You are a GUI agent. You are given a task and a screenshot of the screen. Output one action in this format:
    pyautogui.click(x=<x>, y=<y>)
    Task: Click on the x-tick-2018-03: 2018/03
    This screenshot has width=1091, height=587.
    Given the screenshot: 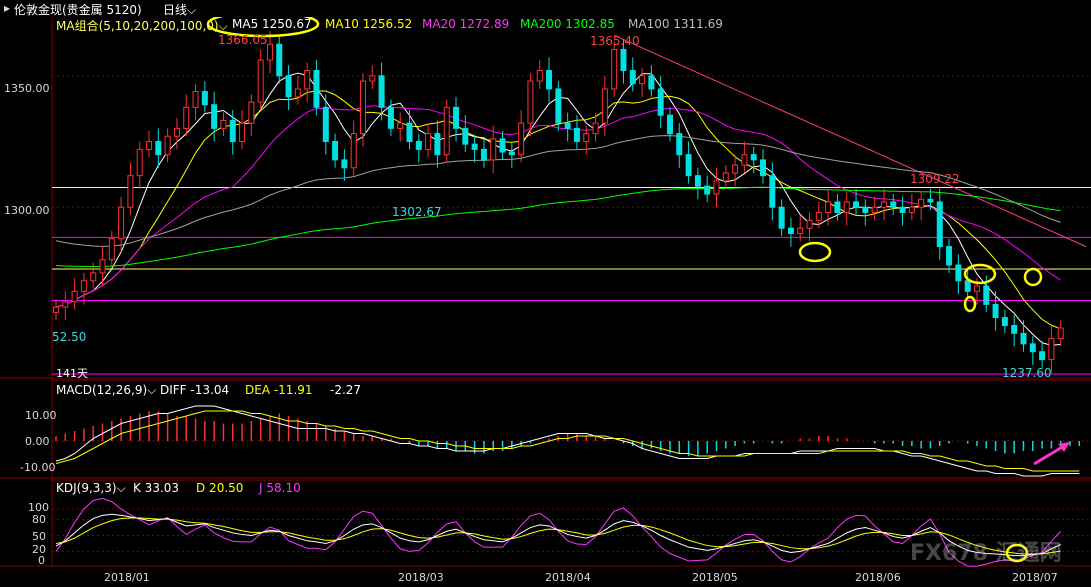 What is the action you would take?
    pyautogui.click(x=421, y=577)
    